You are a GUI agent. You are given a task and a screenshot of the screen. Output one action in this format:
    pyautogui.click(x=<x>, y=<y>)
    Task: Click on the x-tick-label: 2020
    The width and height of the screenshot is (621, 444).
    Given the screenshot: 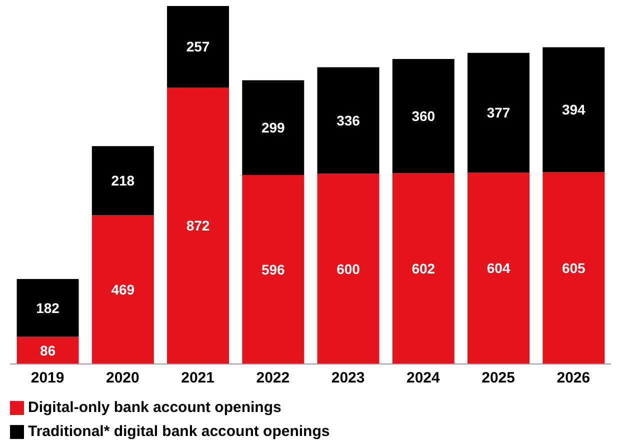 What is the action you would take?
    pyautogui.click(x=123, y=378)
    